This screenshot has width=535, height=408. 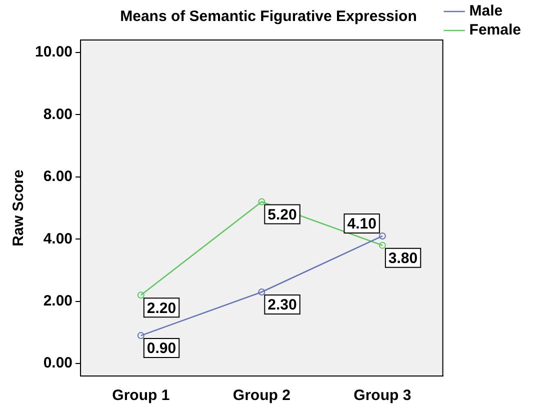 What do you see at coordinates (161, 308) in the screenshot?
I see `data-label: 2.20` at bounding box center [161, 308].